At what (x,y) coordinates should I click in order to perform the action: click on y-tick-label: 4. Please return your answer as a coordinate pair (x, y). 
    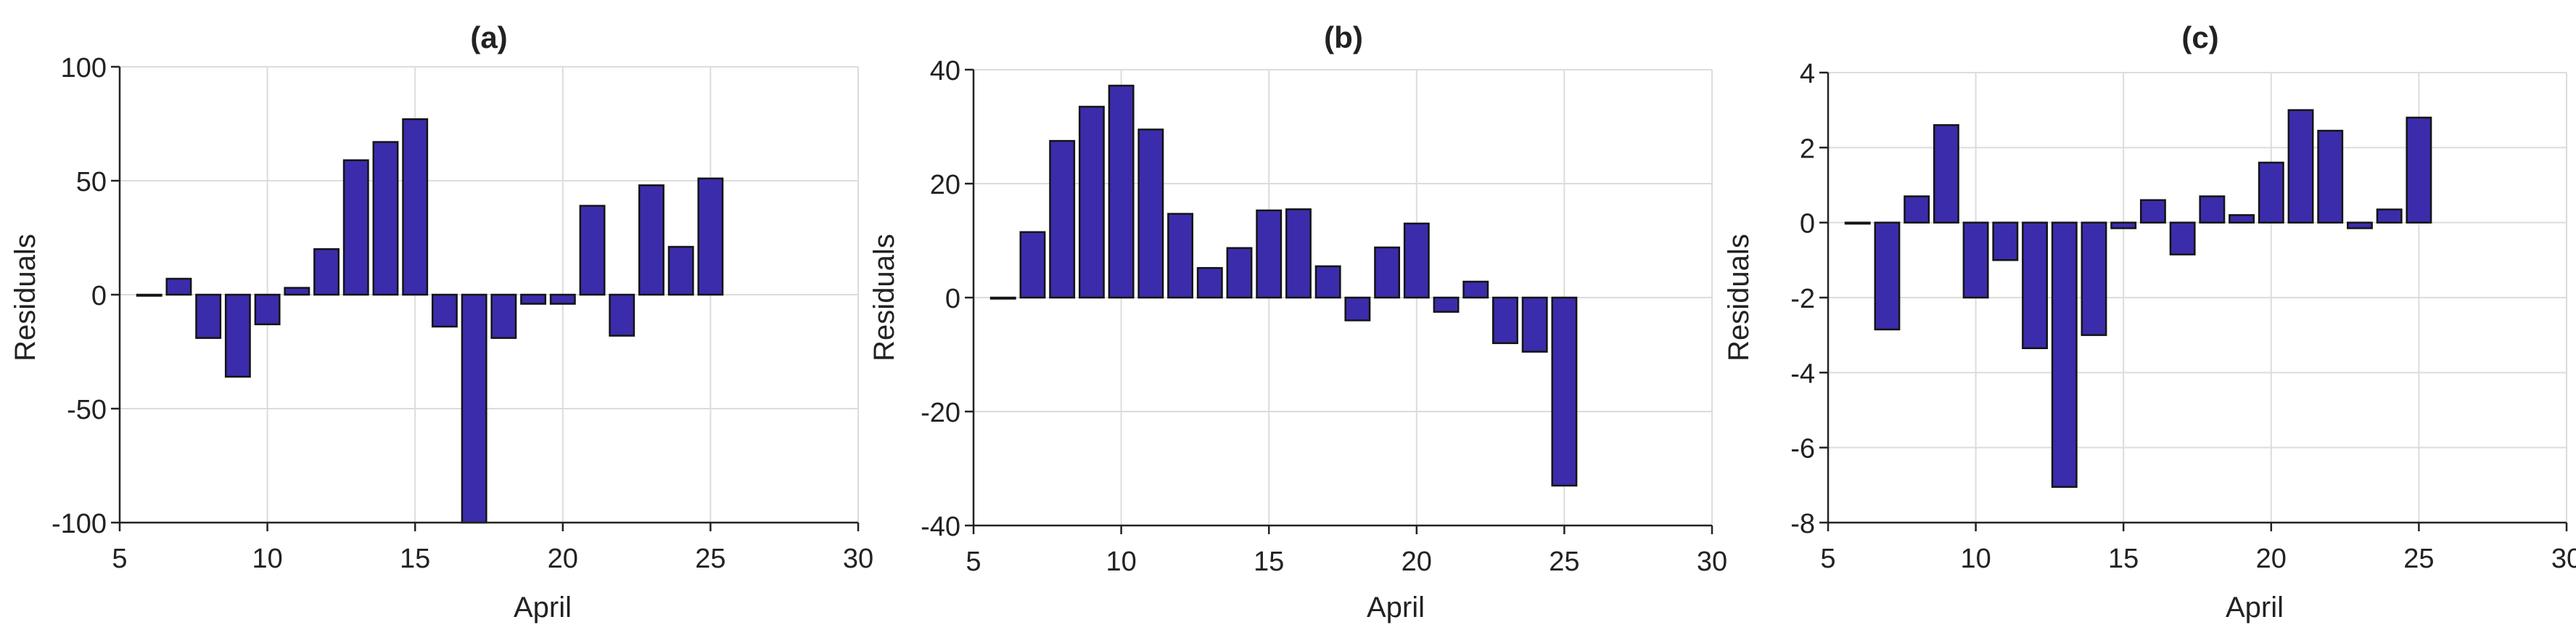
    Looking at the image, I should click on (1807, 74).